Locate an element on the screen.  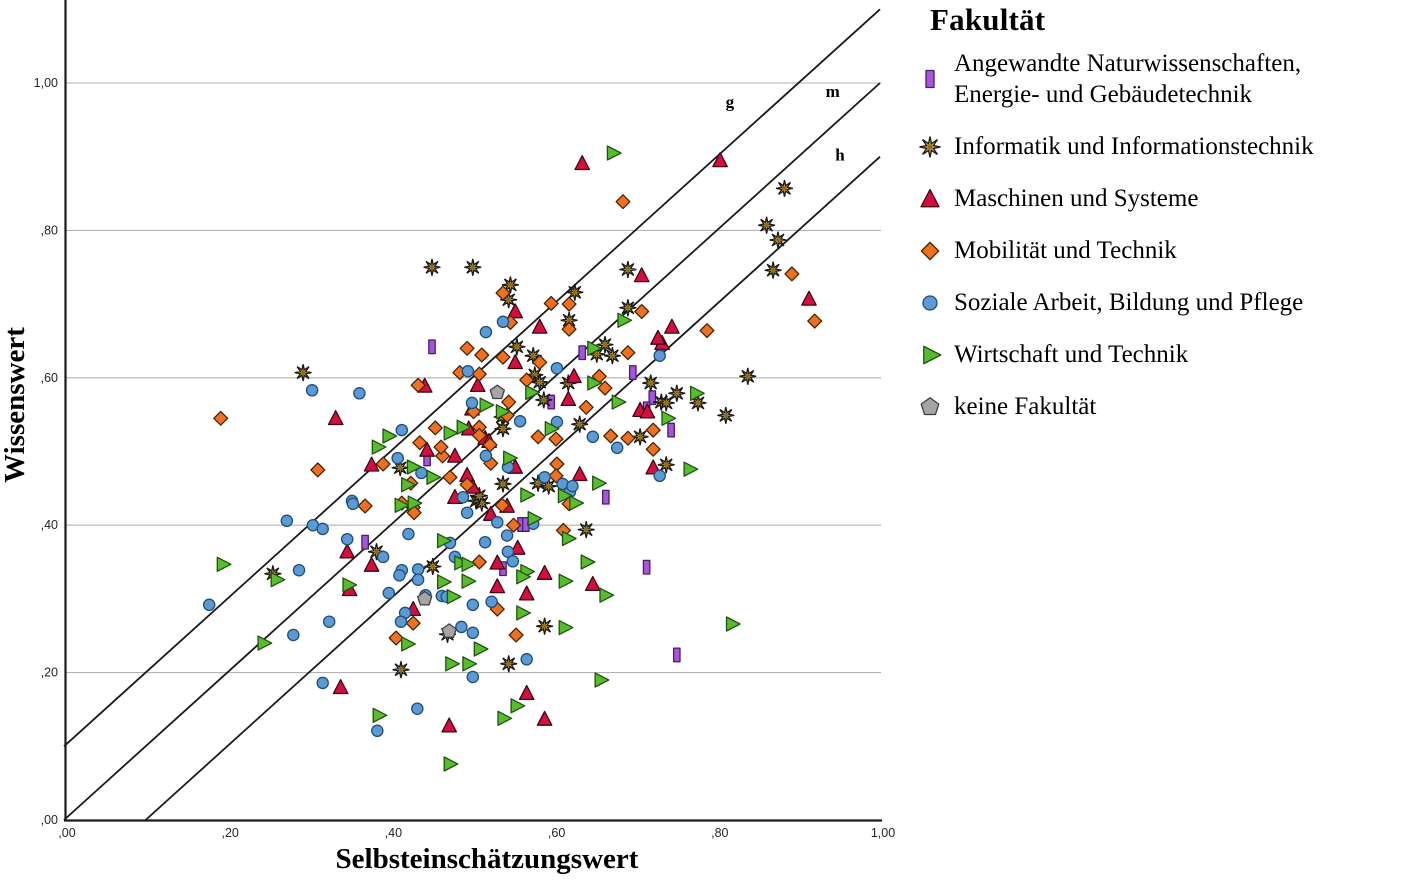
legend-marker-bar-icon is located at coordinates (930, 79).